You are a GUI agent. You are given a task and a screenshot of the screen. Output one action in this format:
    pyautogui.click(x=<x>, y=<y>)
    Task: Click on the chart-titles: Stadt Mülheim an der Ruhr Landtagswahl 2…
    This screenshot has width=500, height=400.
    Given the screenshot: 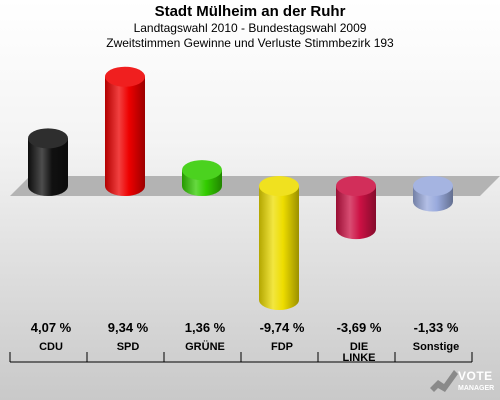 What is the action you would take?
    pyautogui.click(x=250, y=27)
    